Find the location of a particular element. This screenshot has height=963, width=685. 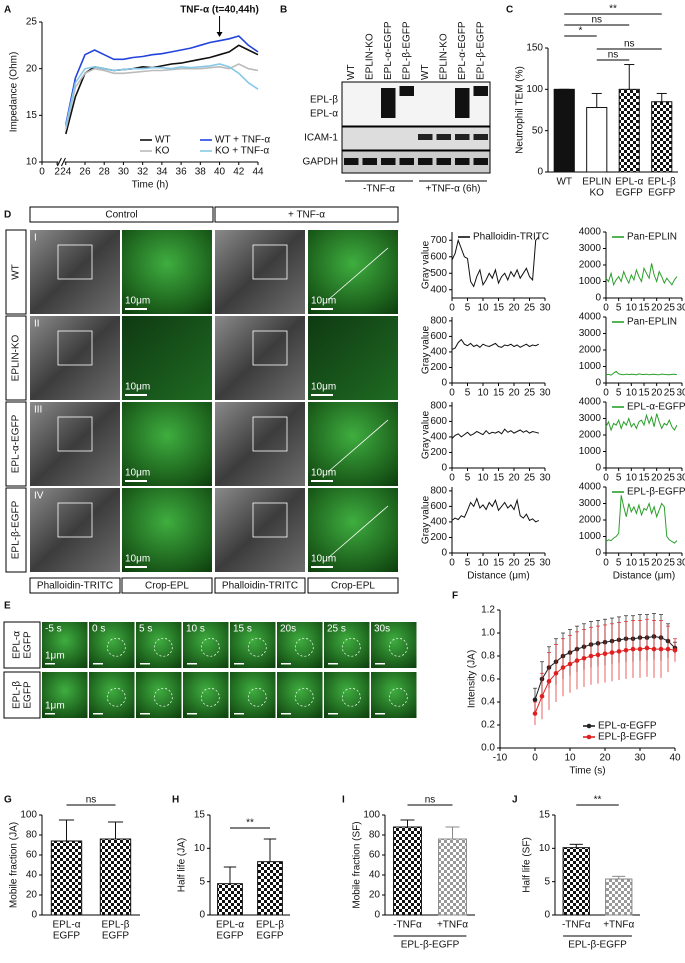

time-label: 5 s is located at coordinates (145, 629).